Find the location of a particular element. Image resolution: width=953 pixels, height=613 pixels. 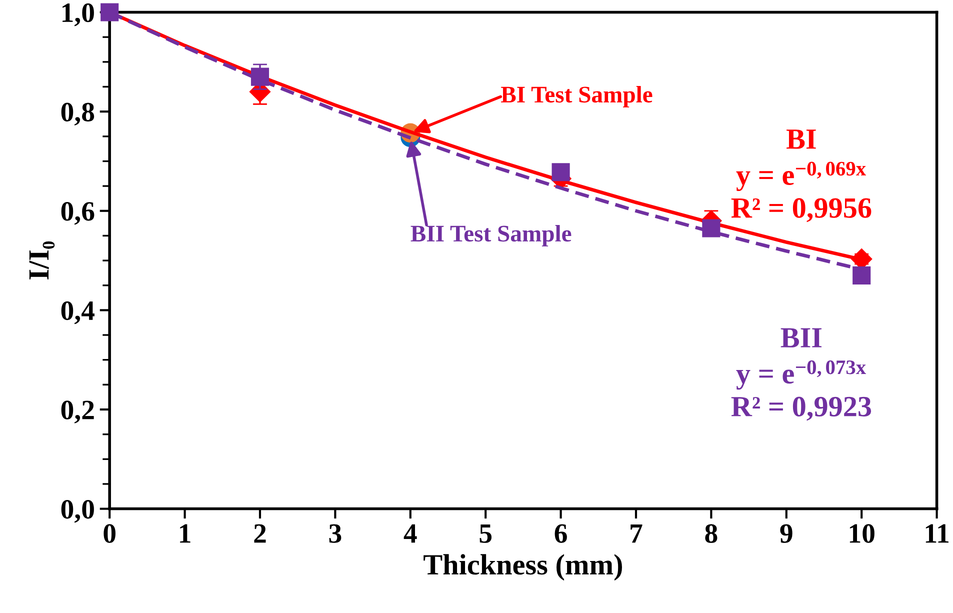

x-axis-title: Thickness (mm) is located at coordinates (523, 567).